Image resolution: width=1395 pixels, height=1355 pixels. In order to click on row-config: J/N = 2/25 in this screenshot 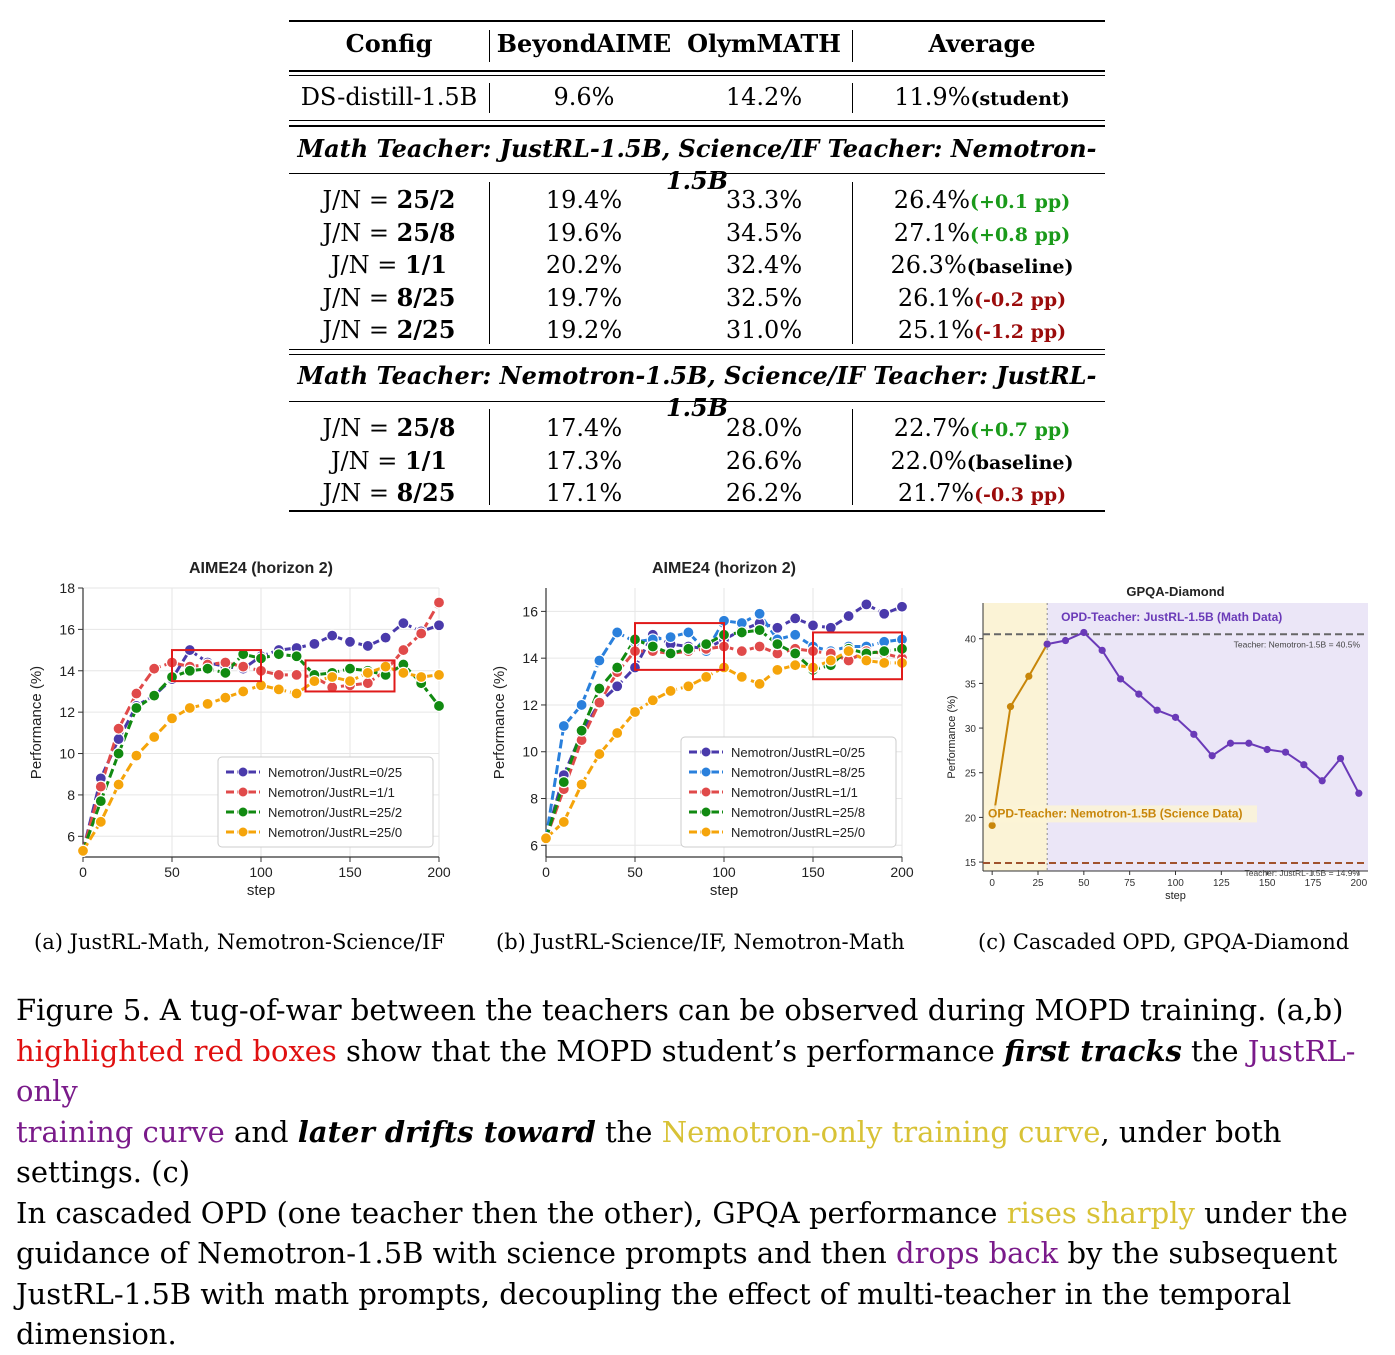, I will do `click(389, 329)`.